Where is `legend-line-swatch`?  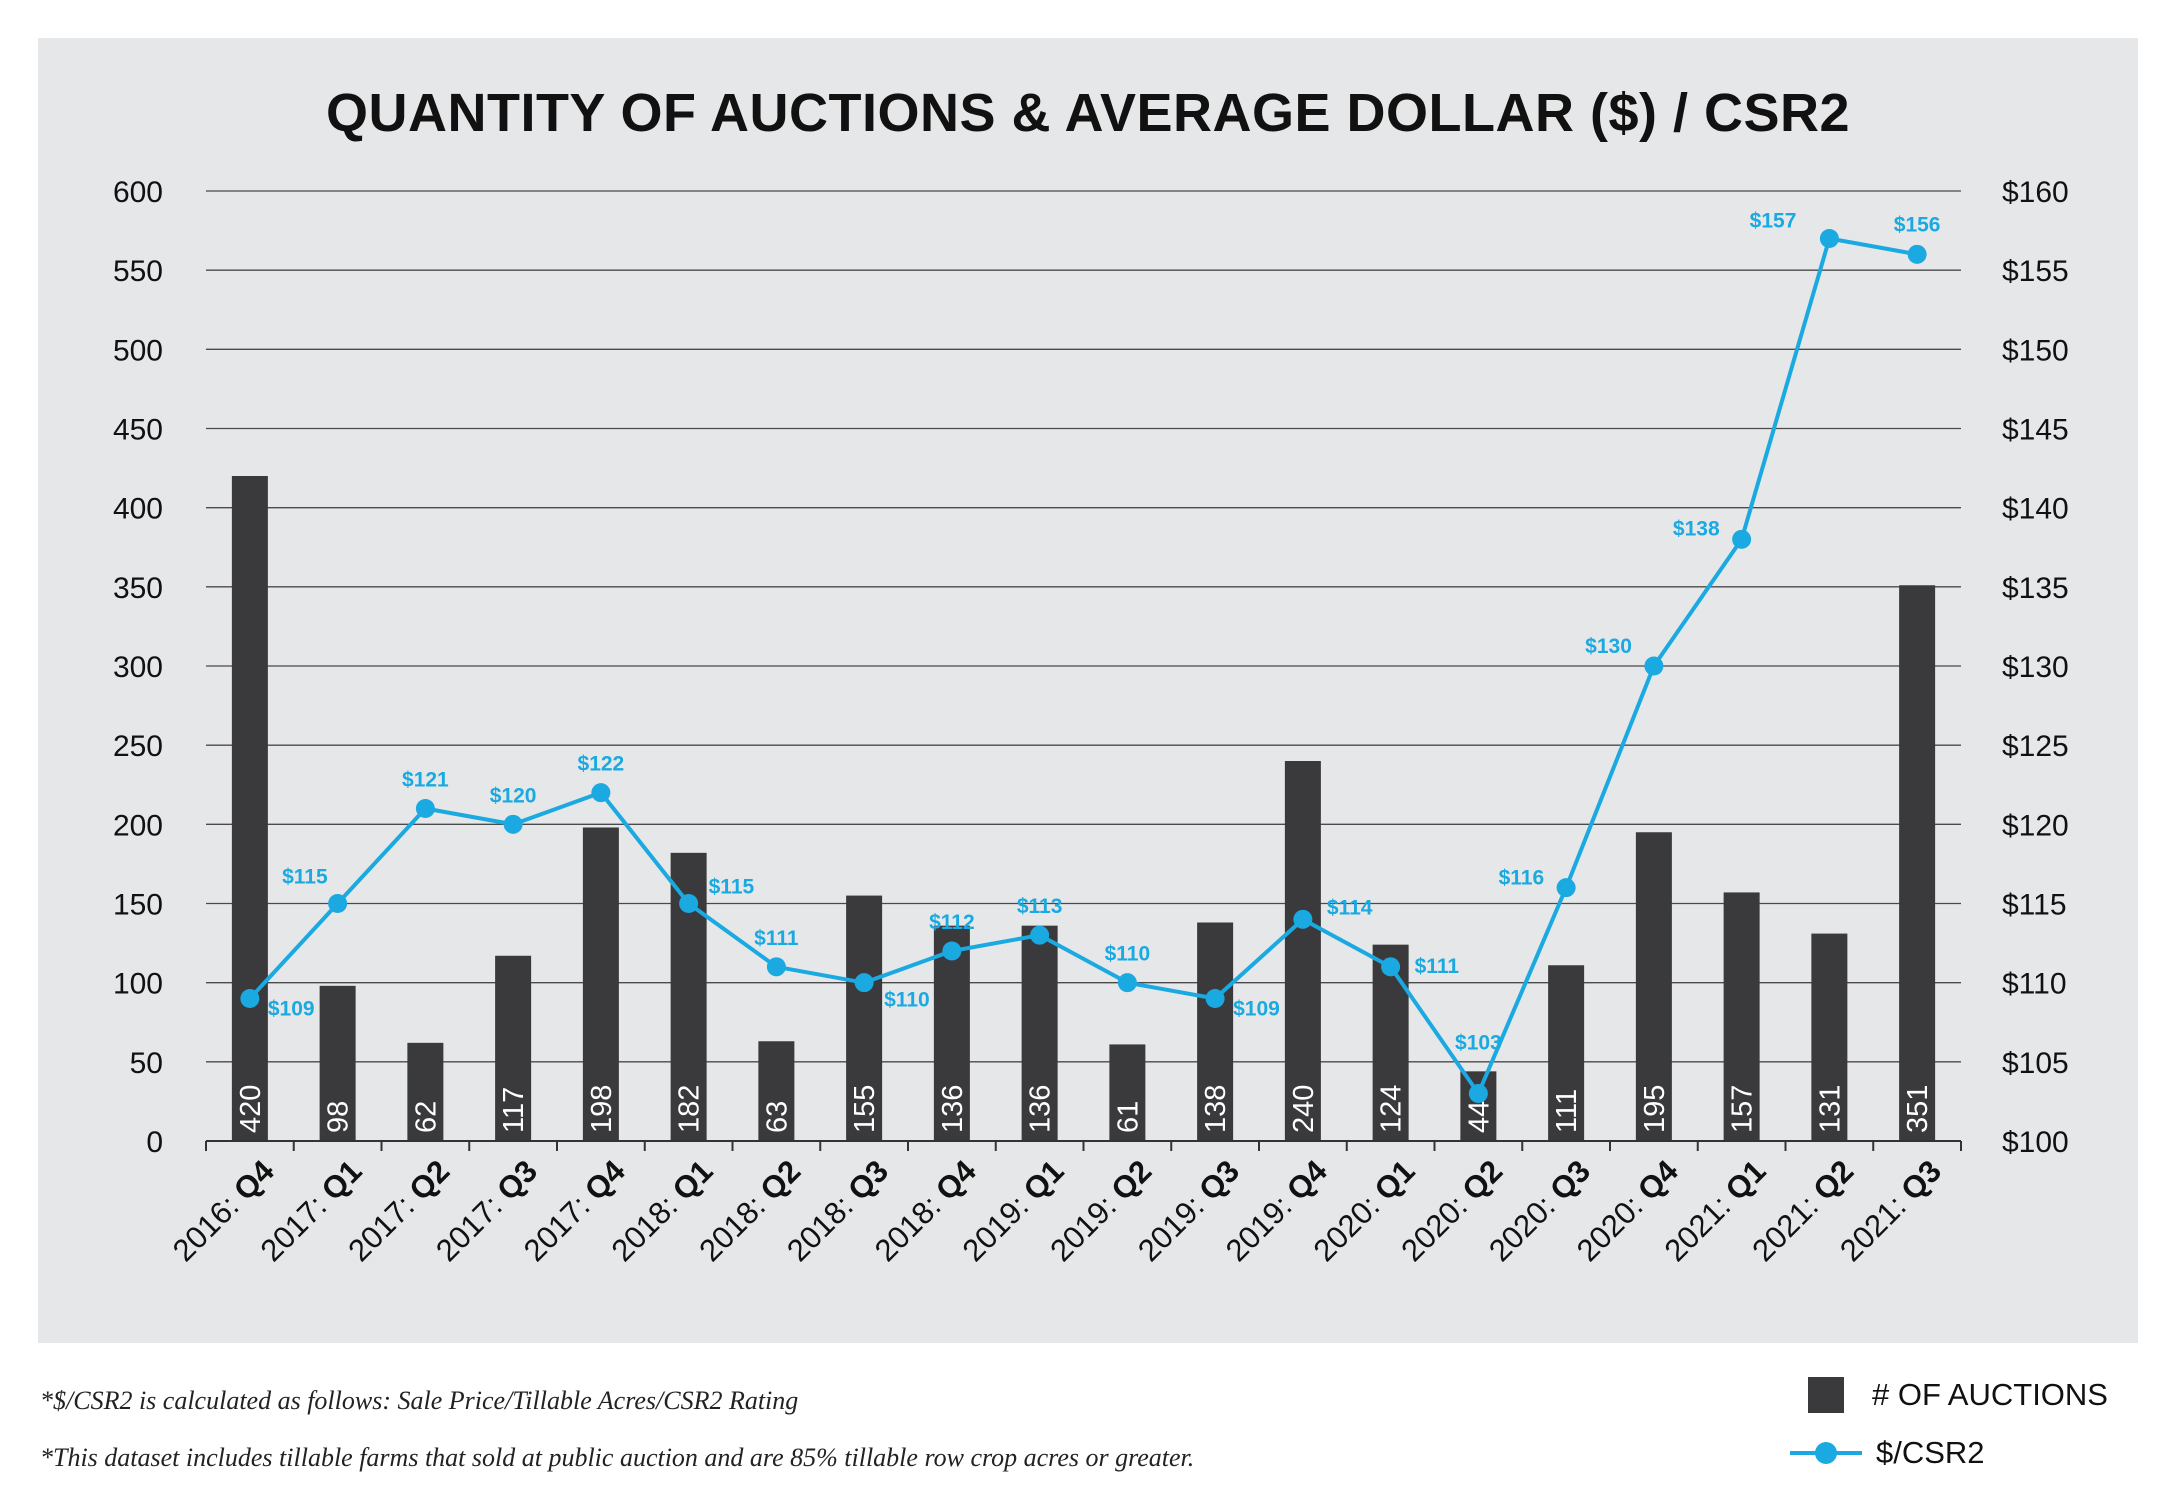
legend-line-swatch is located at coordinates (1826, 1453).